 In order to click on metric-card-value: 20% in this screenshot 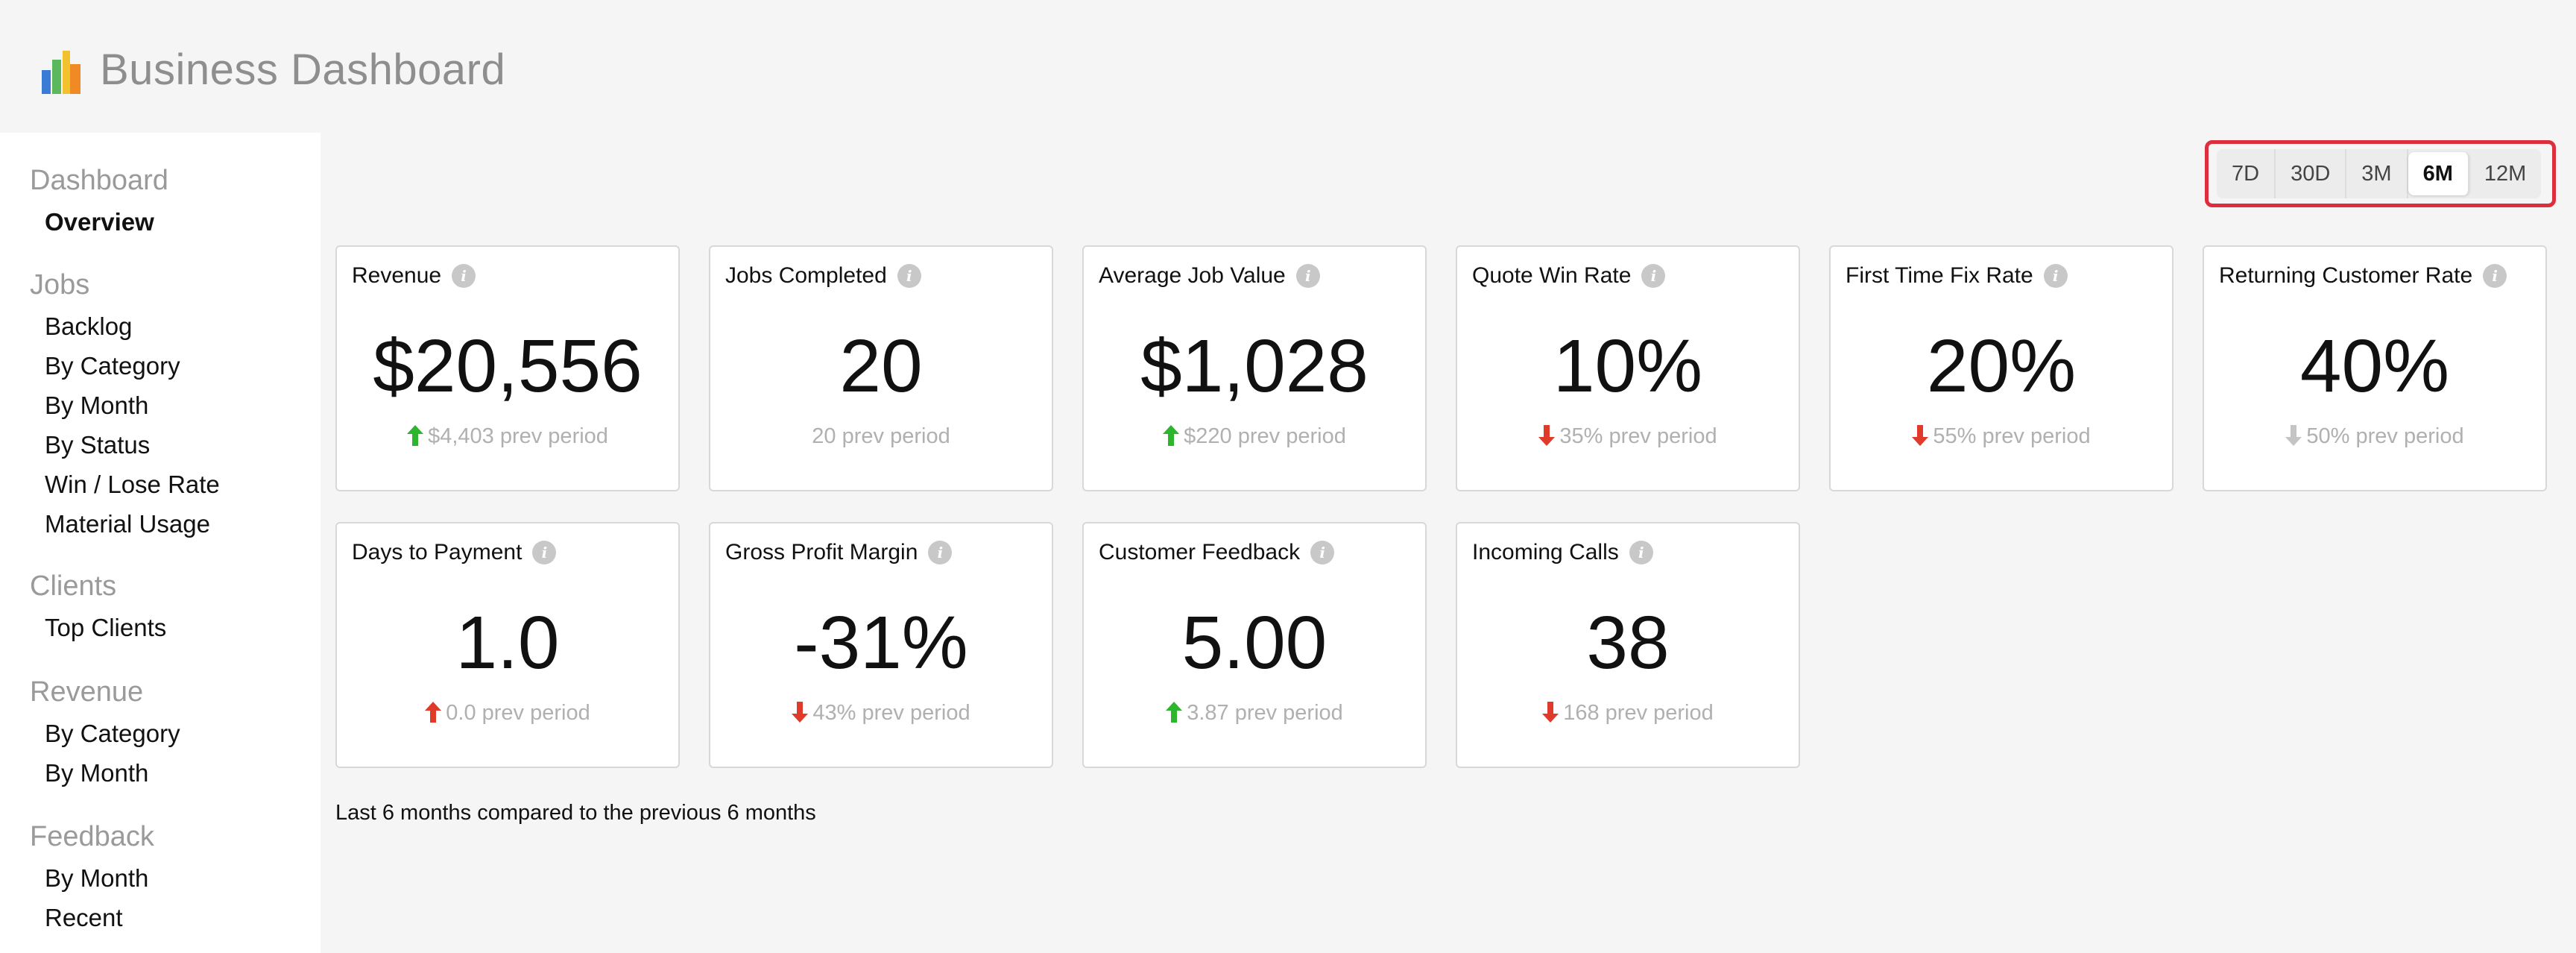, I will do `click(2001, 366)`.